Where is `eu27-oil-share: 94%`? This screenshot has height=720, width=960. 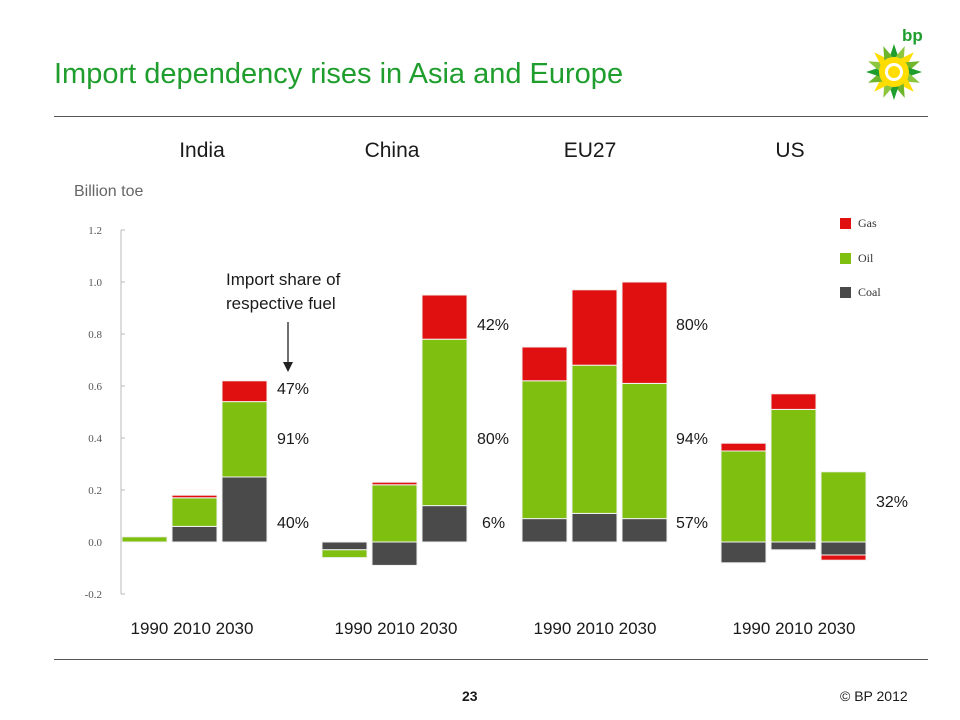
eu27-oil-share: 94% is located at coordinates (692, 439).